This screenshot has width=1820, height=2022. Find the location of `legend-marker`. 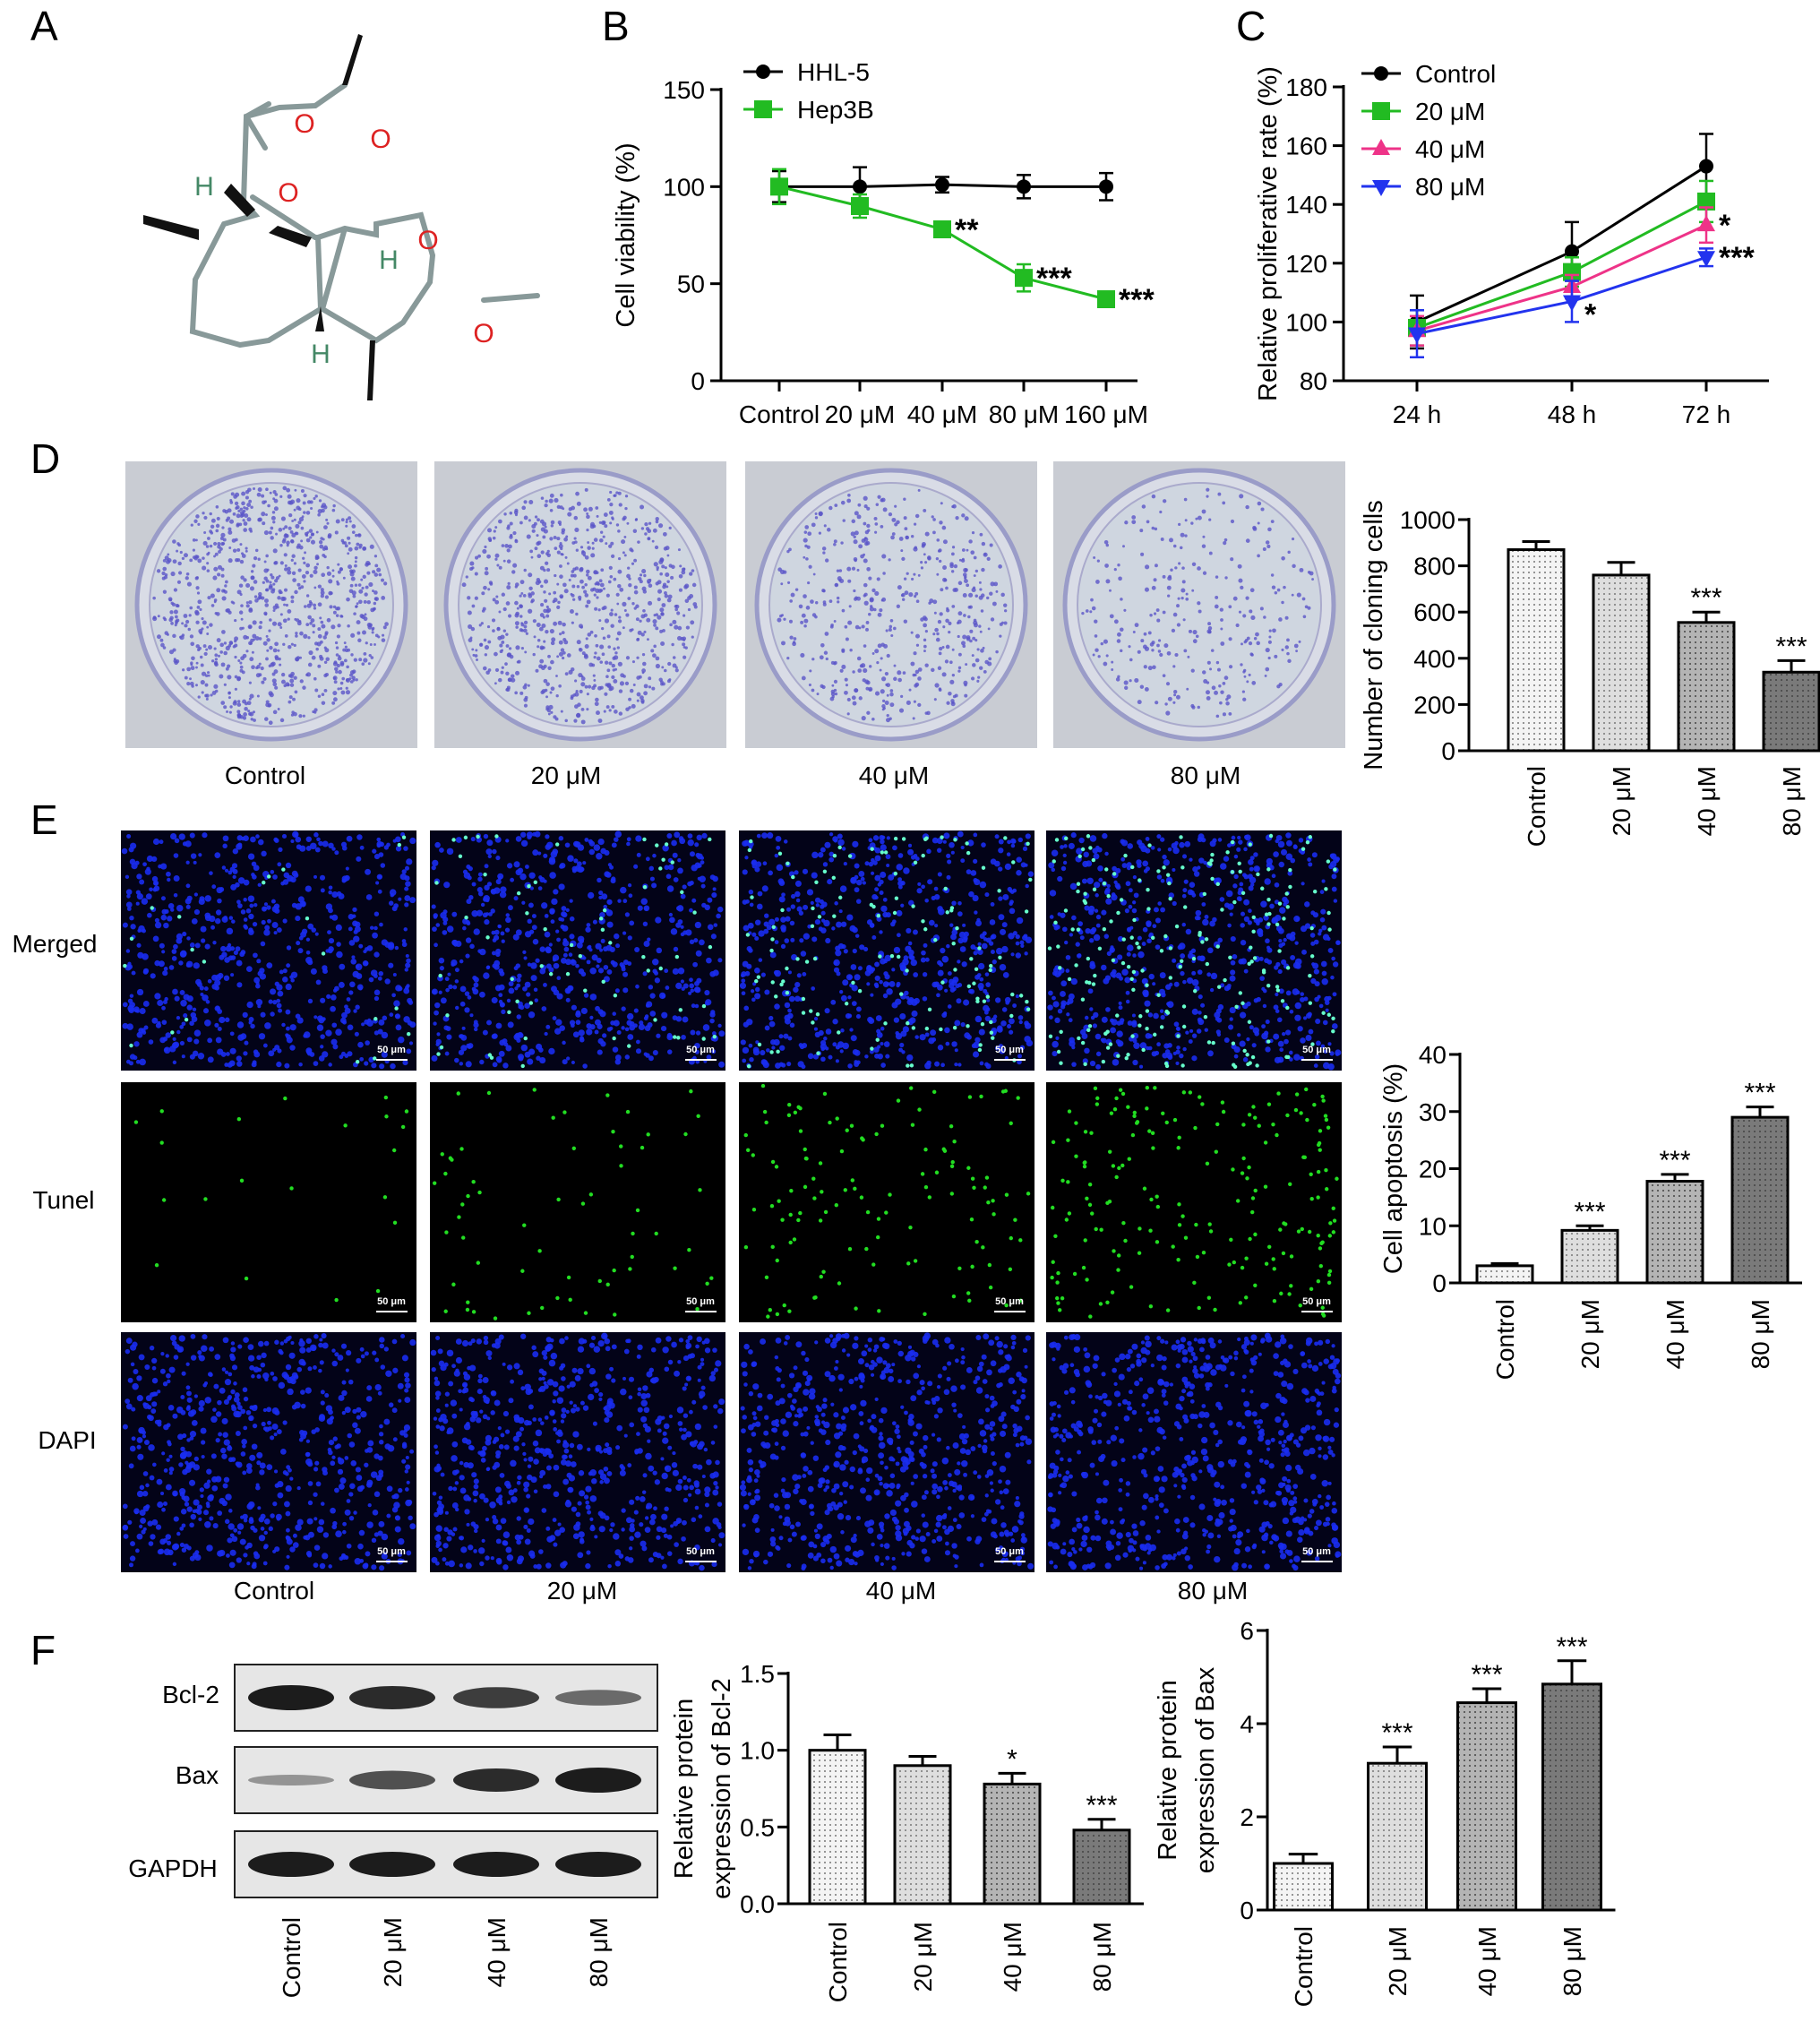

legend-marker is located at coordinates (1381, 111).